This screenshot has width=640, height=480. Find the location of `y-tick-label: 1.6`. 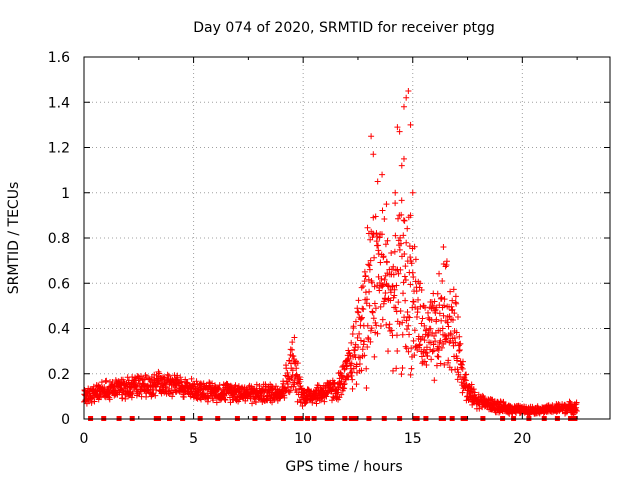

y-tick-label: 1.6 is located at coordinates (59, 58).